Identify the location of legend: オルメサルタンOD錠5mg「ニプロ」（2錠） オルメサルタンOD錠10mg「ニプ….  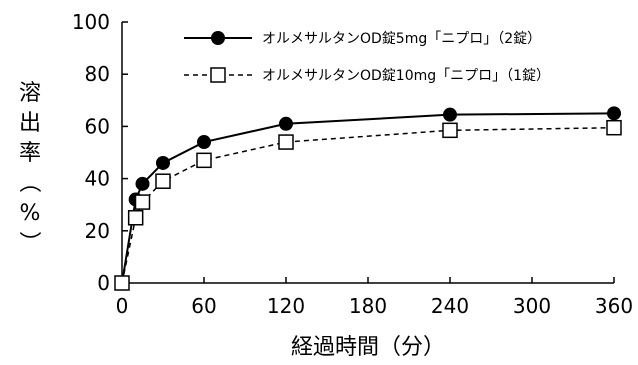
(367, 57).